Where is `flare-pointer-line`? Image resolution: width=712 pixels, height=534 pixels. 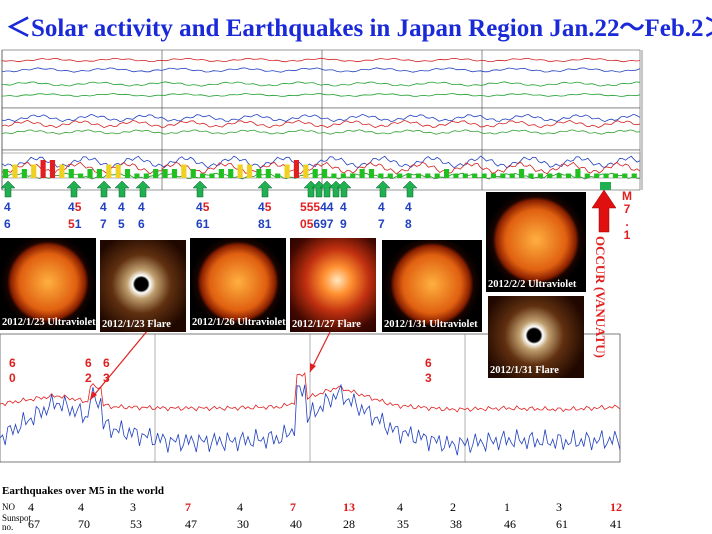 flare-pointer-line is located at coordinates (119, 365).